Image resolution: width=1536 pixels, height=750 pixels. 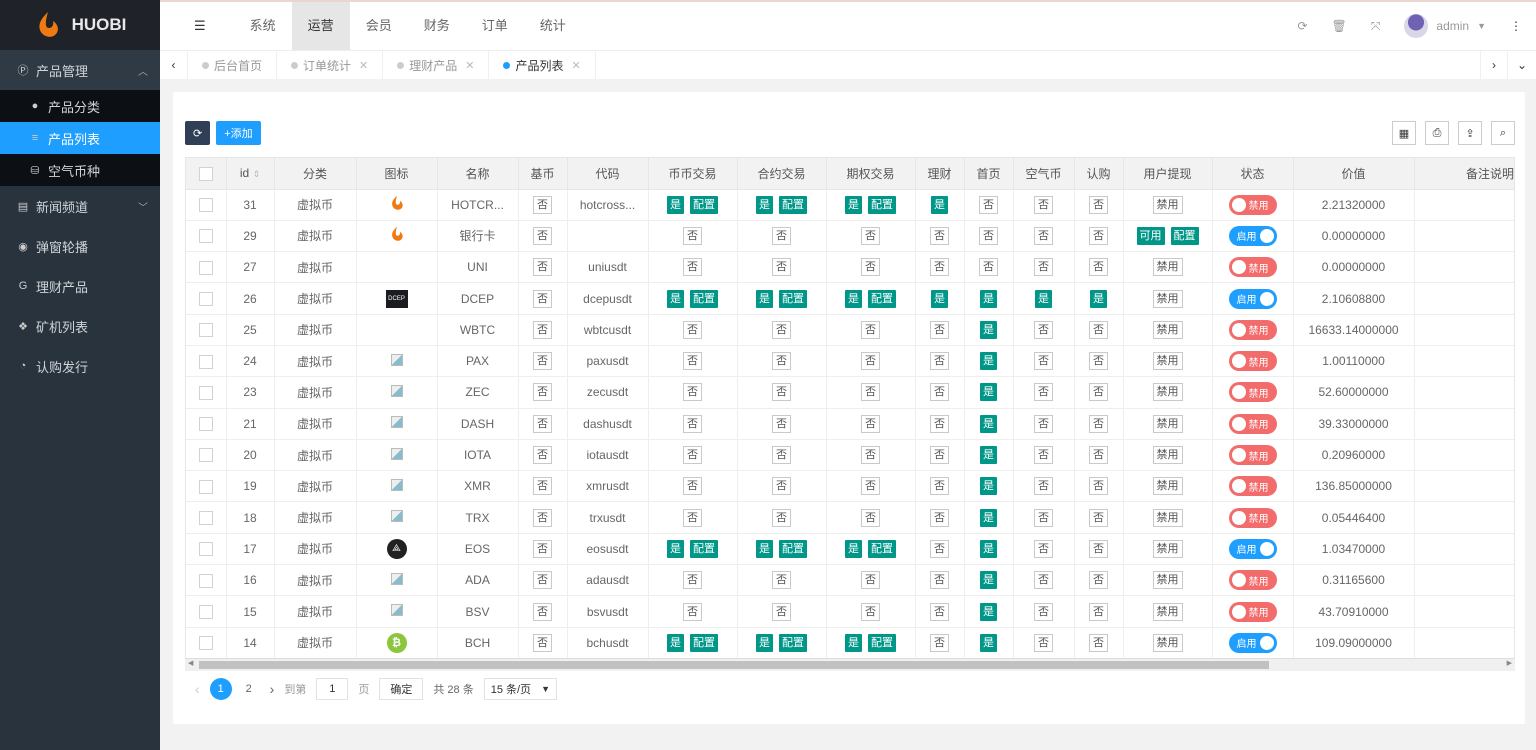 I want to click on top-menu-item: 运营, so click(x=320, y=26).